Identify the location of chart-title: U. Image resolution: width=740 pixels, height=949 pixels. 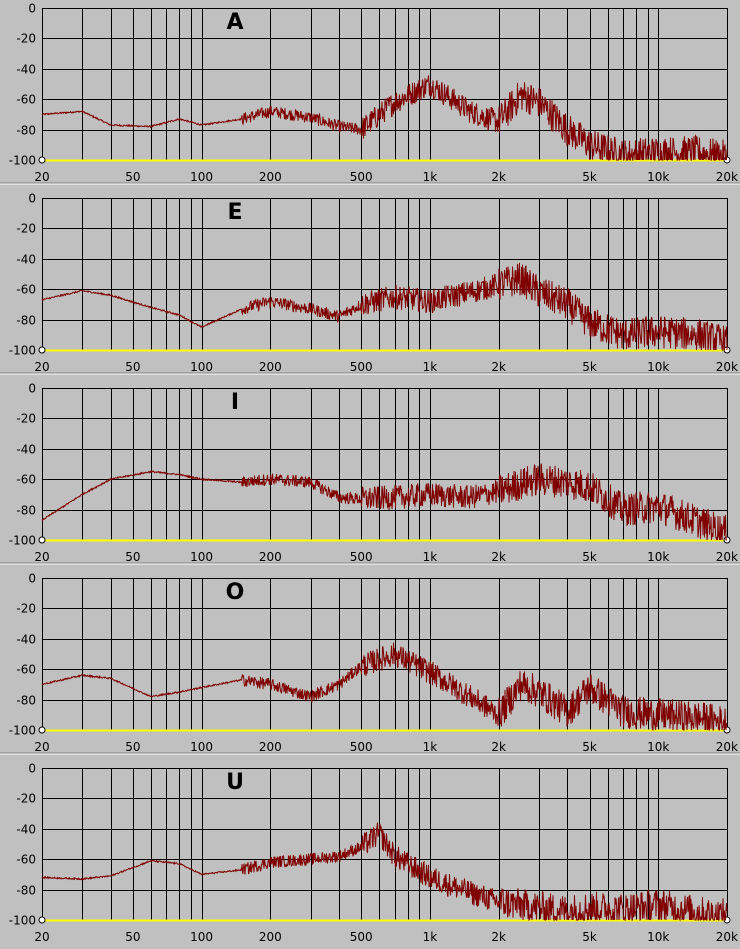
(235, 782).